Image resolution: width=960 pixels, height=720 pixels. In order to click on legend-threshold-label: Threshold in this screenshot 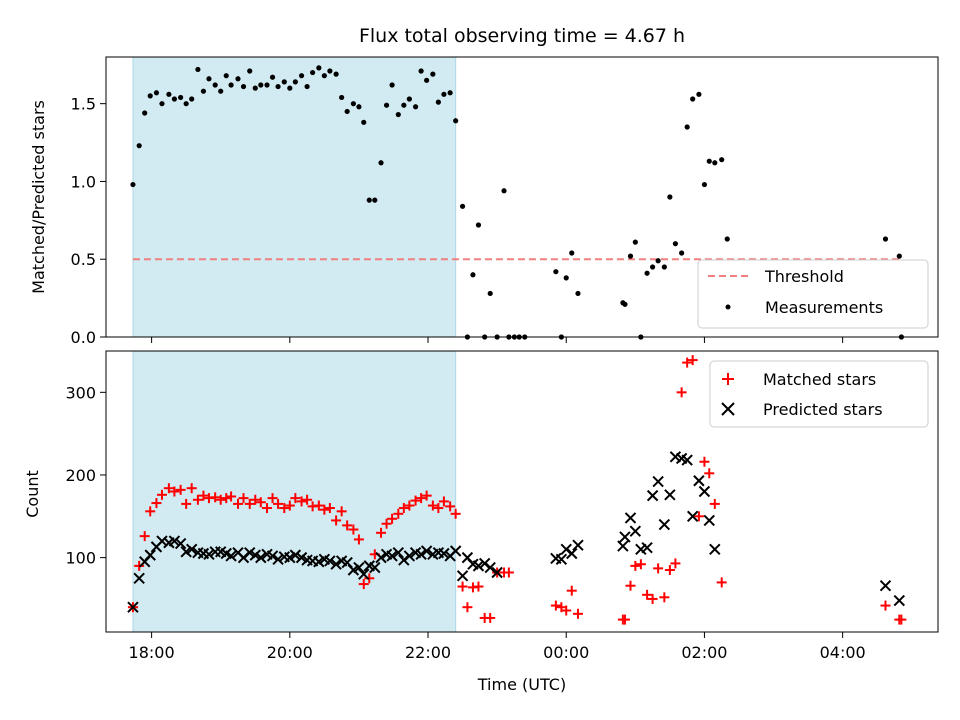, I will do `click(804, 276)`.